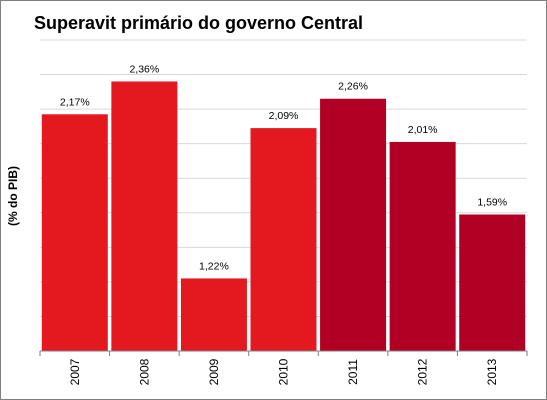 The height and width of the screenshot is (400, 547). Describe the element at coordinates (492, 203) in the screenshot. I see `data-label-2013: 1,59%` at that location.